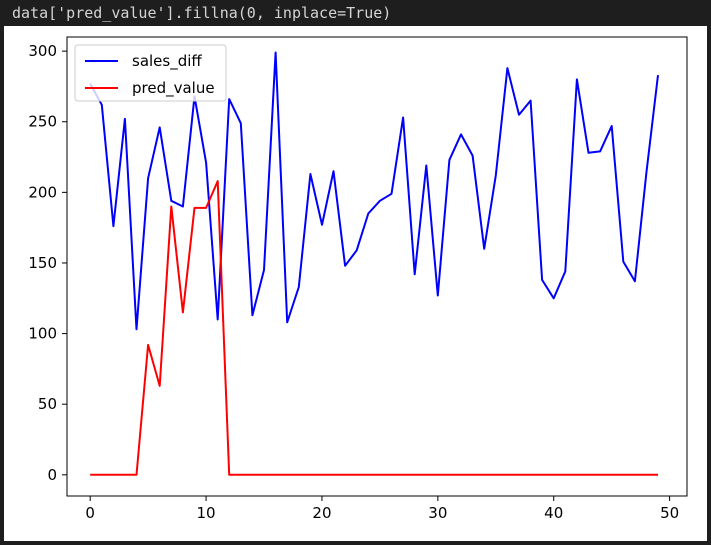  What do you see at coordinates (52, 475) in the screenshot?
I see `y-tick-label: 0` at bounding box center [52, 475].